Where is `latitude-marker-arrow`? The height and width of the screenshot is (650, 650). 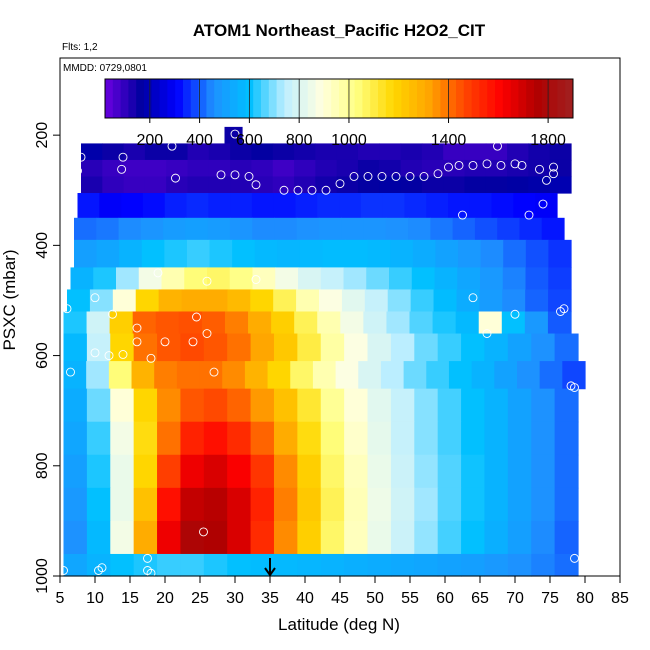 latitude-marker-arrow is located at coordinates (270, 567).